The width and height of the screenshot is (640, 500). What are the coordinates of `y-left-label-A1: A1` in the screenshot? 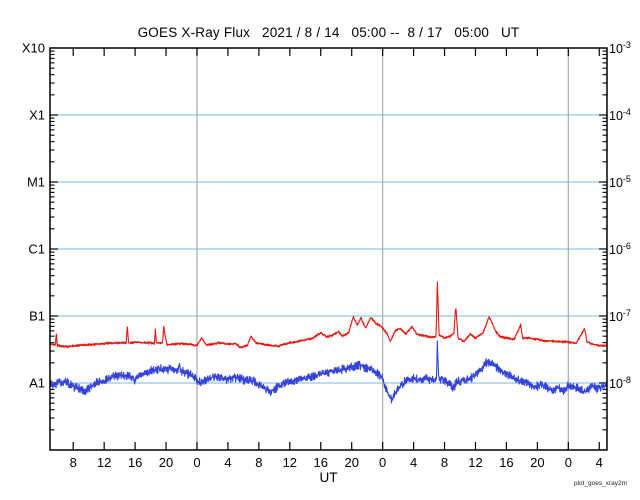 It's located at (37, 383).